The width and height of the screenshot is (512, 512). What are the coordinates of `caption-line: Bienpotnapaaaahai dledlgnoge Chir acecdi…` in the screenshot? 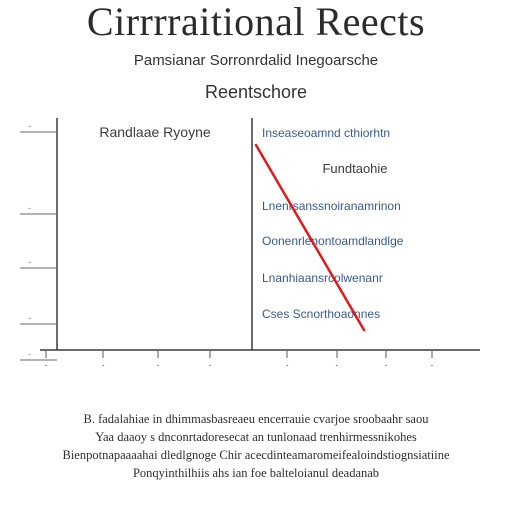 It's located at (256, 455).